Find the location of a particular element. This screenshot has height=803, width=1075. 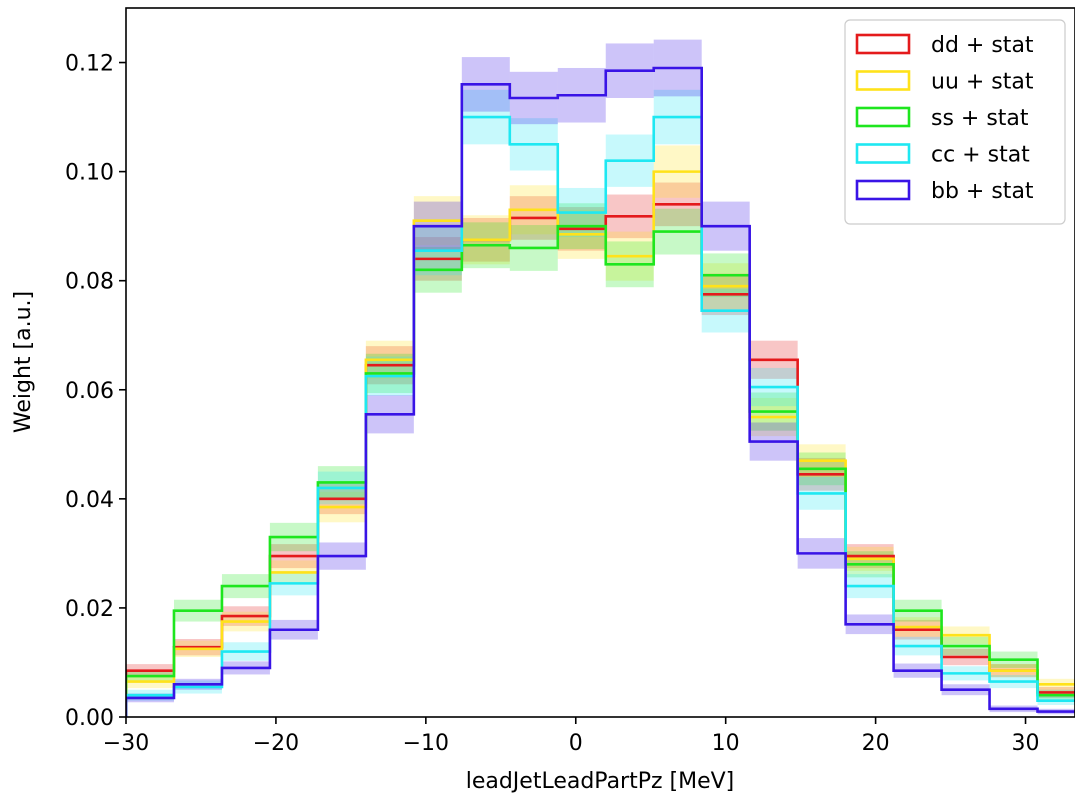

legend-label-dd: dd + stat is located at coordinates (982, 45).